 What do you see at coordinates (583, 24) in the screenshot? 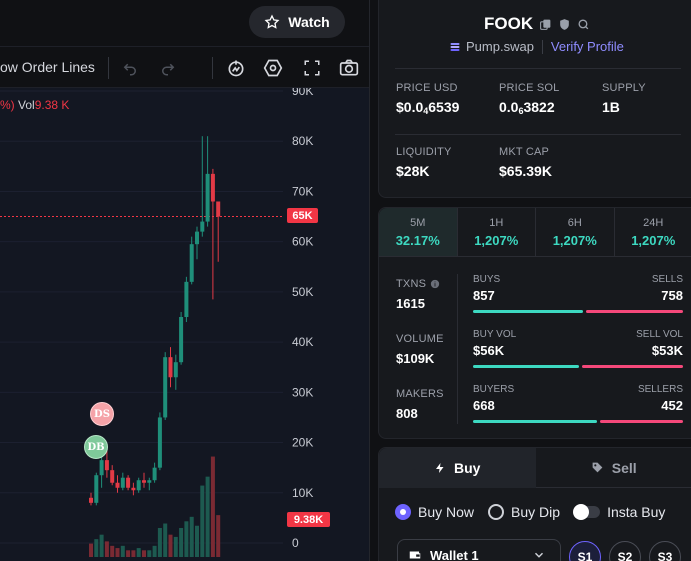
I see `search-icon` at bounding box center [583, 24].